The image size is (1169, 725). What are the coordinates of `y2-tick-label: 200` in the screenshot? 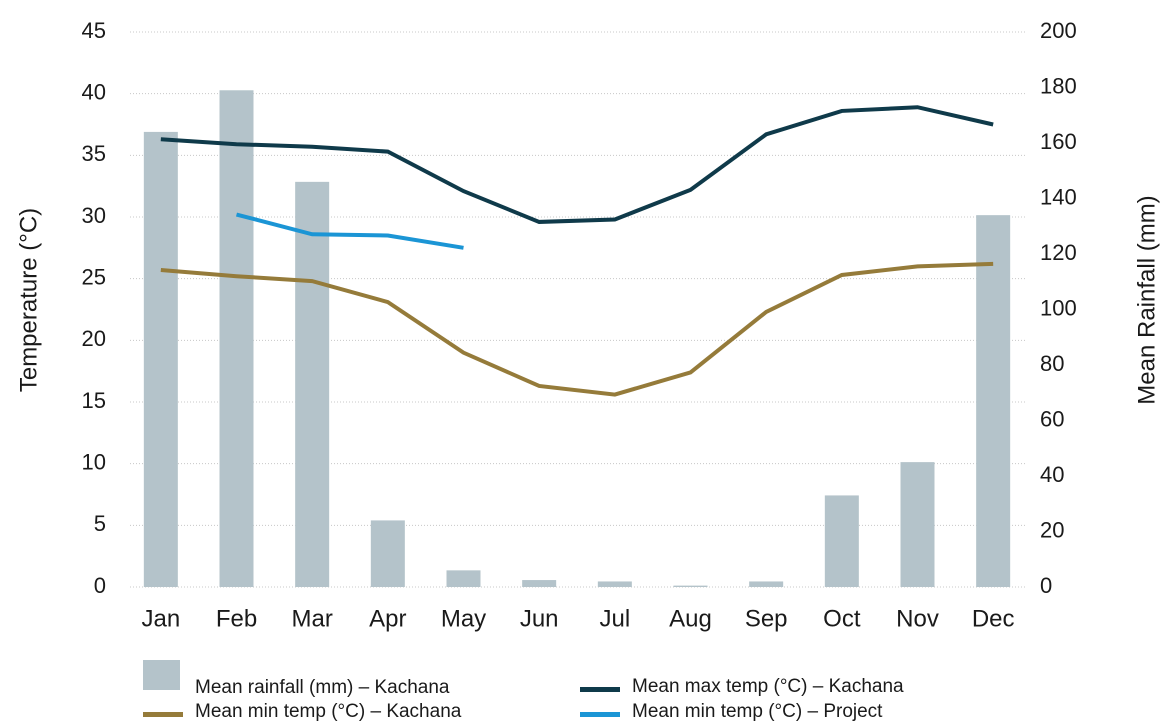 It's located at (1058, 30).